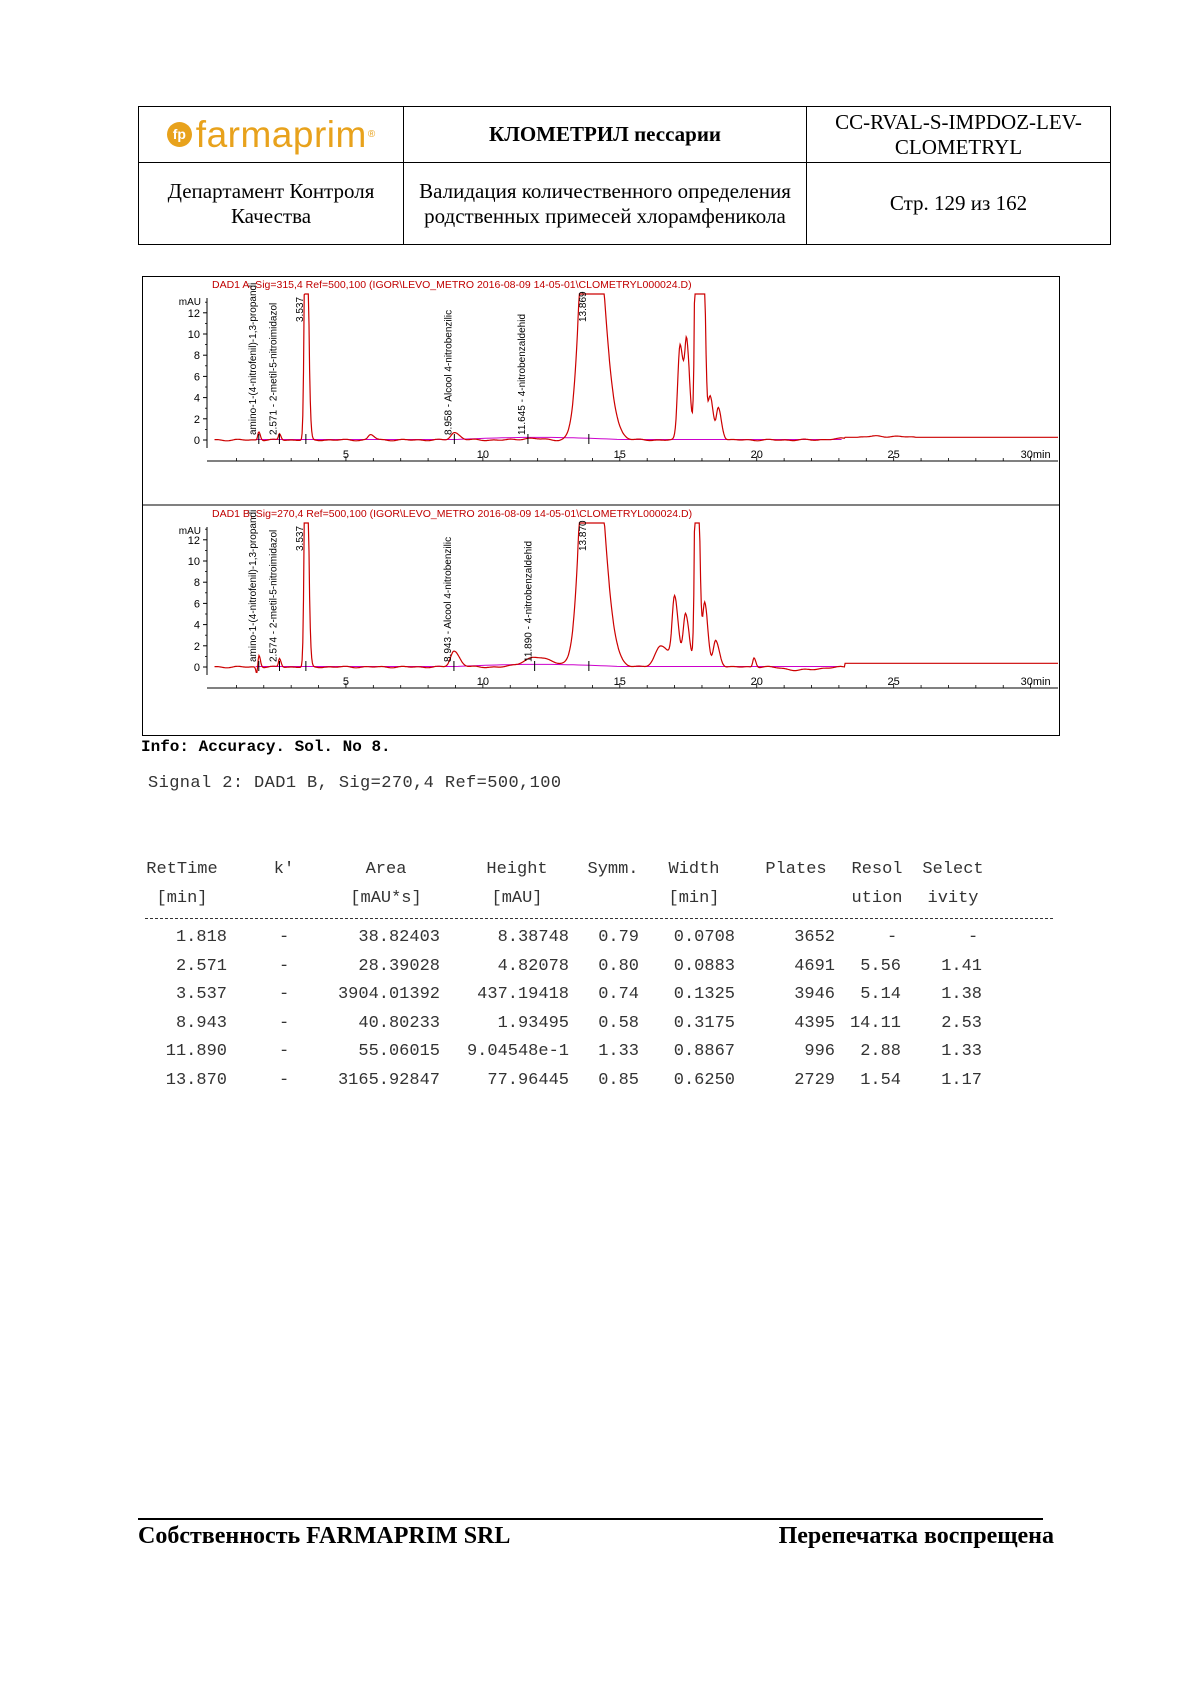  What do you see at coordinates (958, 134) in the screenshot?
I see `document-code: CC-RVAL-S-IMPDOZ-LEV-CLOMETRYL` at bounding box center [958, 134].